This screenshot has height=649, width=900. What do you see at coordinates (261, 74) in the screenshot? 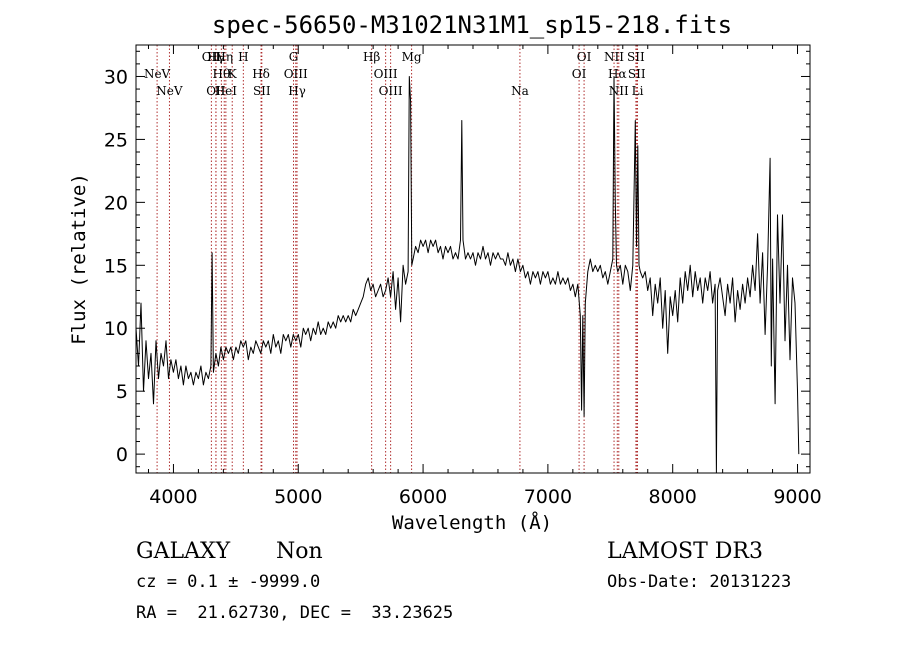
I see `line-label-10: Hδ` at bounding box center [261, 74].